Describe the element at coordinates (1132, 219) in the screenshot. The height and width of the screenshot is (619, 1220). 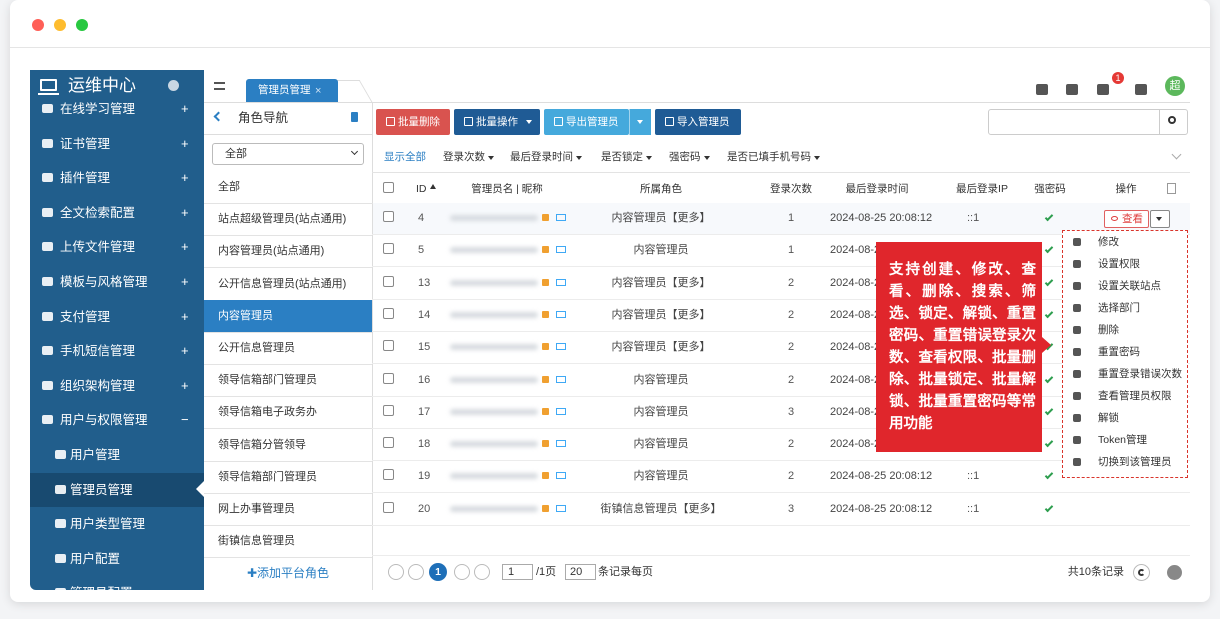
I see `view-label: 查看` at that location.